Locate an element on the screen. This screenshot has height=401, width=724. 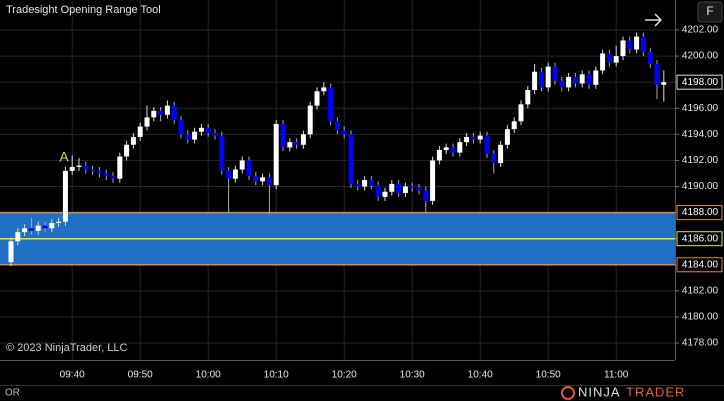
range-mid-label: 4186.00 is located at coordinates (700, 238).